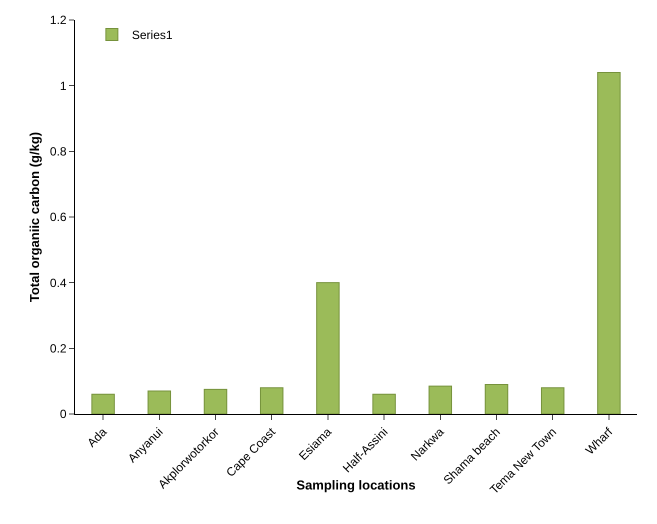 The height and width of the screenshot is (524, 657). Describe the element at coordinates (152, 35) in the screenshot. I see `legend-label: Series1` at that location.